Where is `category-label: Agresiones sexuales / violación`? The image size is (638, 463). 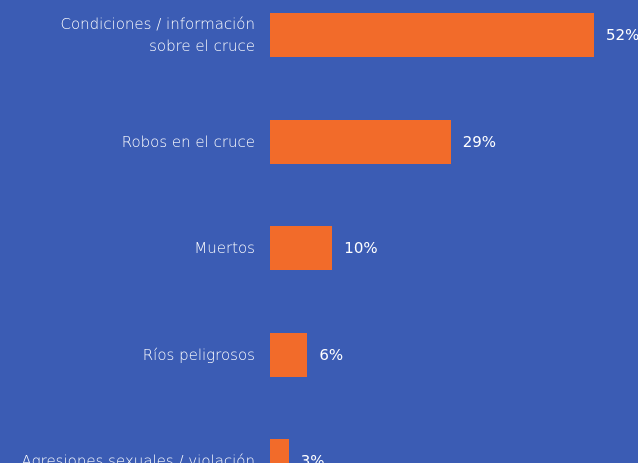 category-label: Agresiones sexuales / violación is located at coordinates (138, 457).